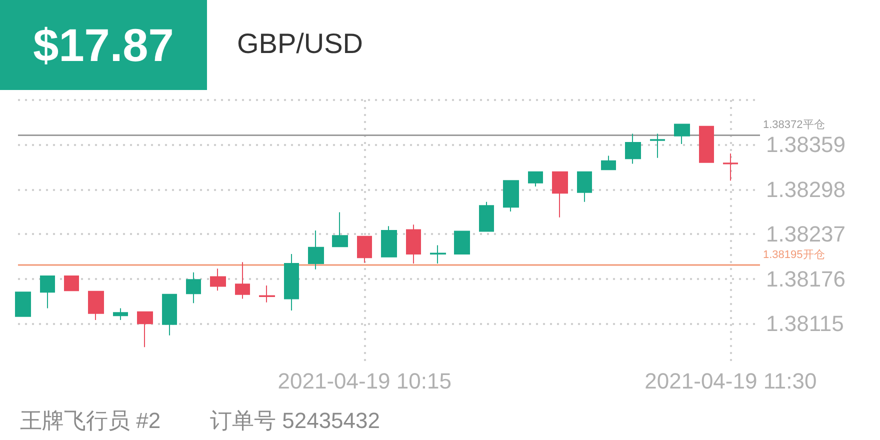 The height and width of the screenshot is (440, 880). Describe the element at coordinates (730, 381) in the screenshot. I see `x-tick-label: 2021-04-19 11:30` at that location.